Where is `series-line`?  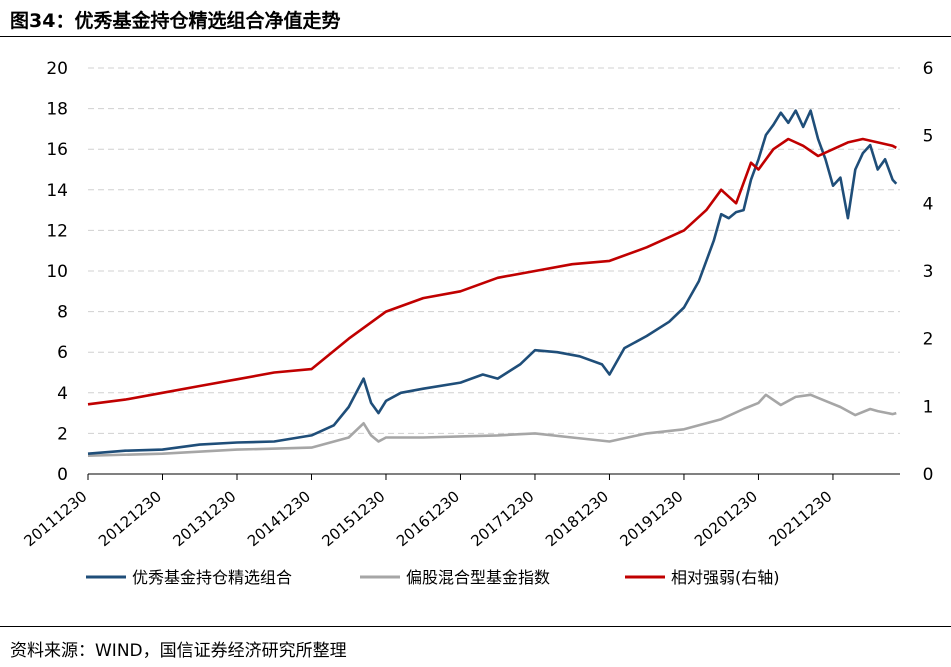 series-line is located at coordinates (492, 425).